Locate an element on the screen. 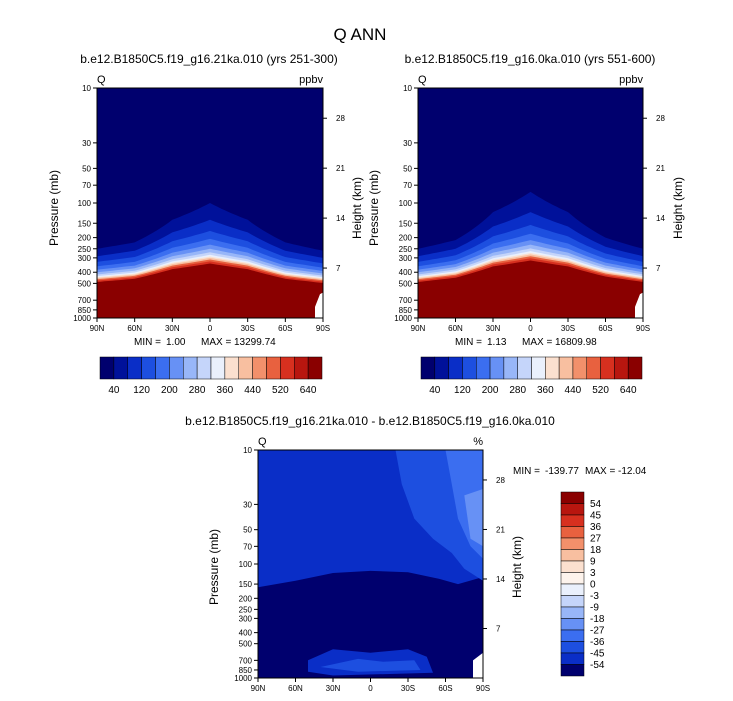 Image resolution: width=733 pixels, height=701 pixels. y-tick-label: 10 is located at coordinates (247, 450).